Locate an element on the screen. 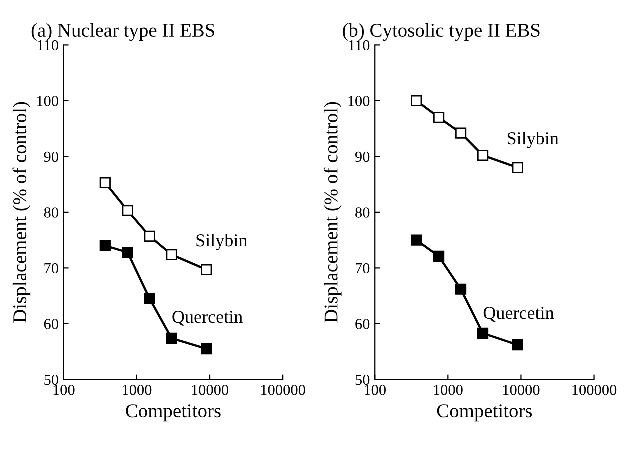 This screenshot has height=452, width=639. chart-title: (b) Cytosolic type II EBS is located at coordinates (441, 32).